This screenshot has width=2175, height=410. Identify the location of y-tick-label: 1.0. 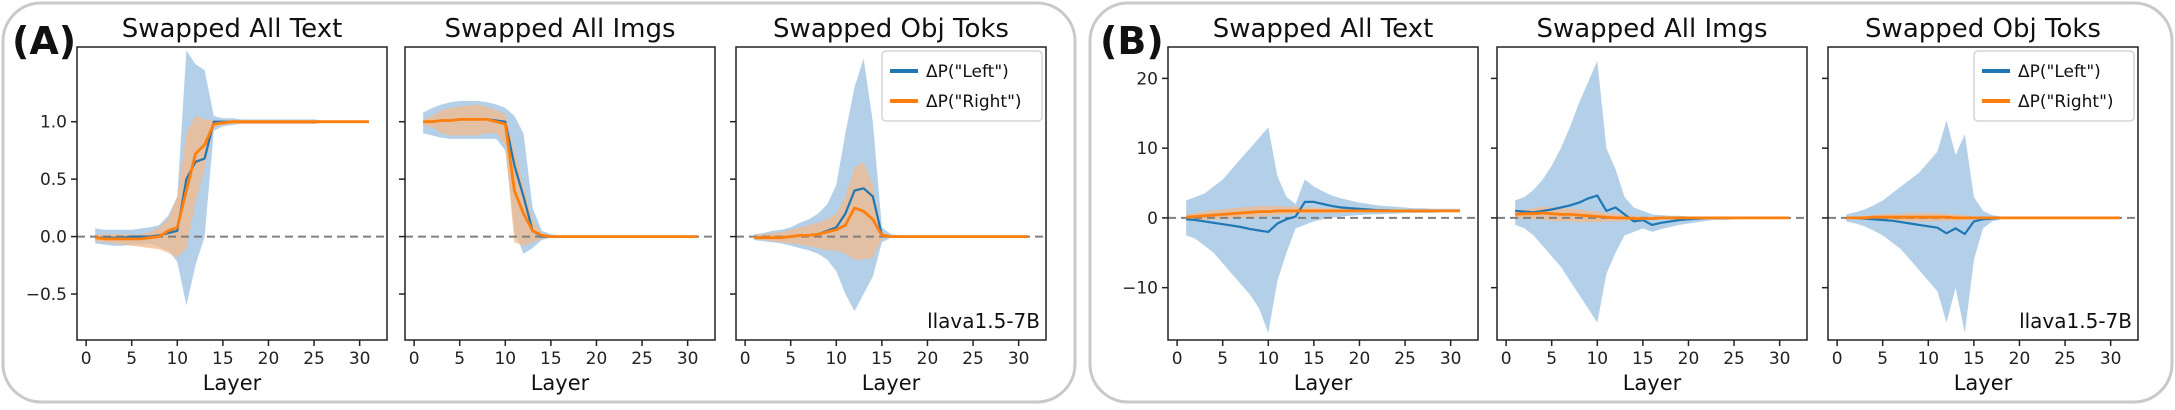
(53, 123).